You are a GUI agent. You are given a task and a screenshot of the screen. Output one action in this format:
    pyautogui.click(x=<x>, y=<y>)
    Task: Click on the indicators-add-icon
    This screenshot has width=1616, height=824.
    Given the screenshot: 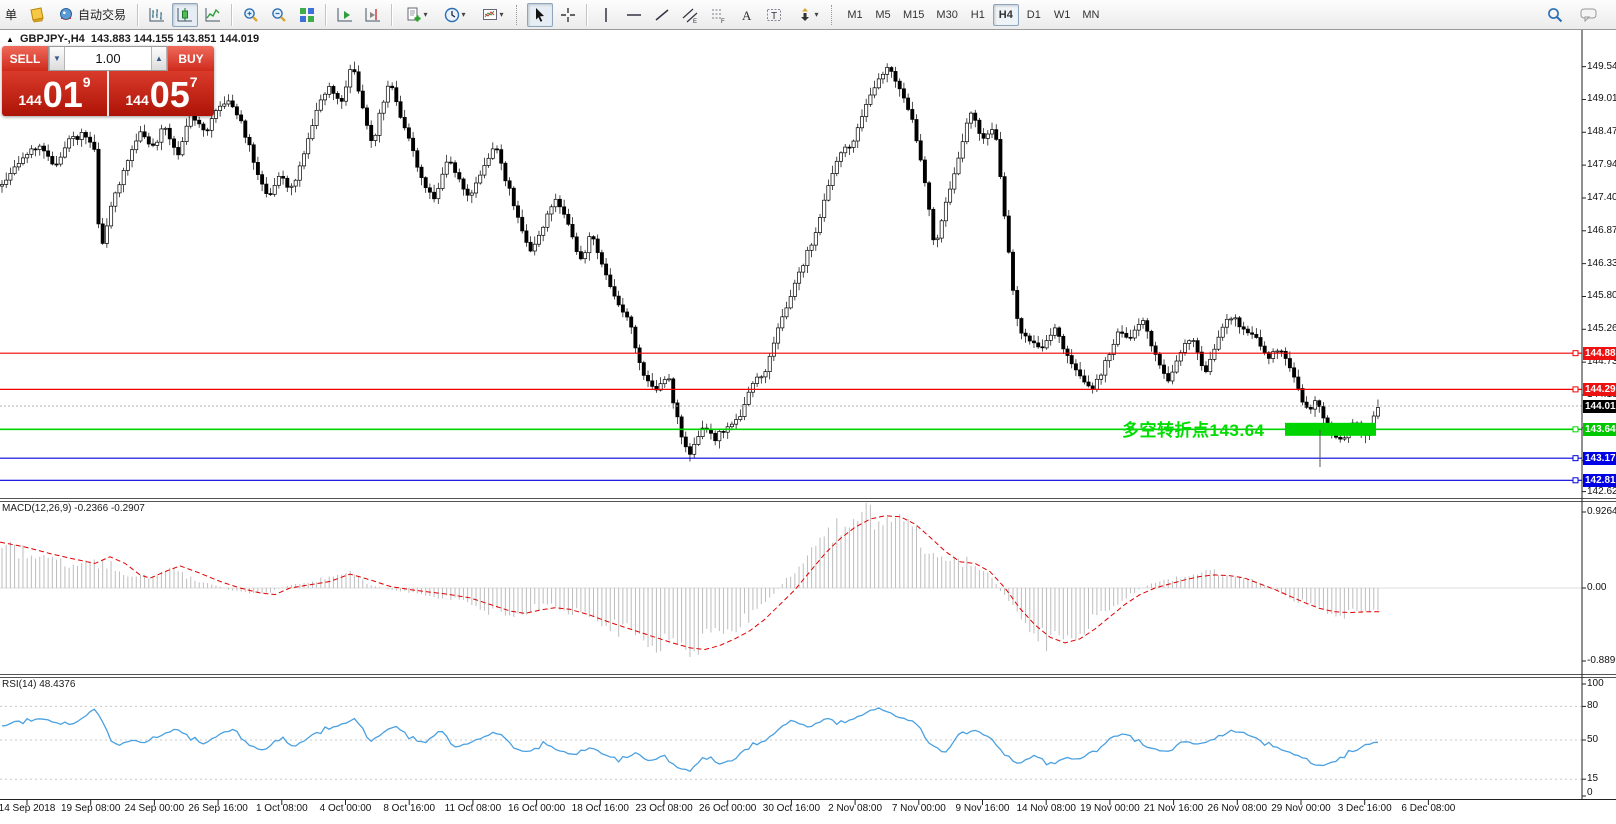 What is the action you would take?
    pyautogui.click(x=414, y=15)
    